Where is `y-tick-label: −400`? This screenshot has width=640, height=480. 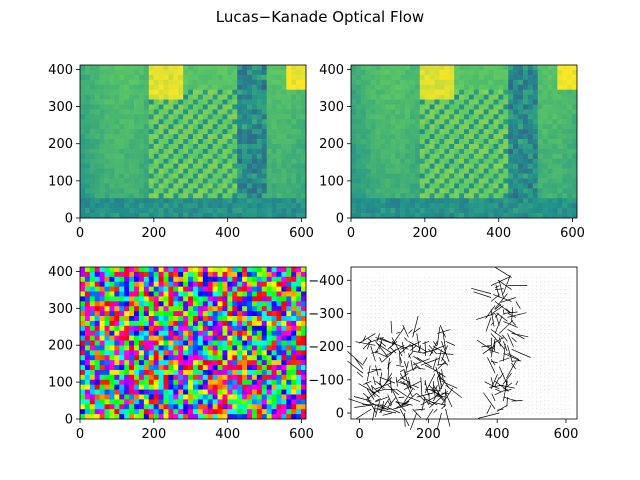
y-tick-label: −400 is located at coordinates (326, 281).